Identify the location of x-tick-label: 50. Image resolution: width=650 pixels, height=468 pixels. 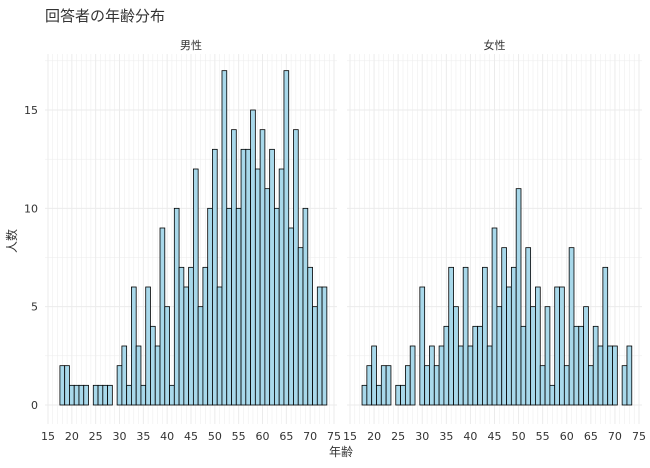
(519, 436).